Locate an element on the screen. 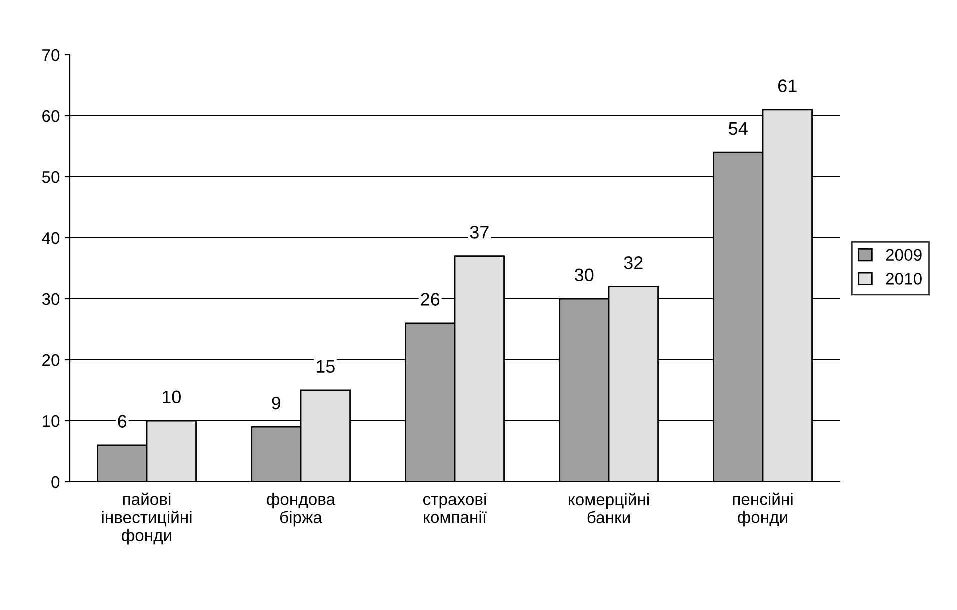  x-tick-label: комерційні банки is located at coordinates (609, 508).